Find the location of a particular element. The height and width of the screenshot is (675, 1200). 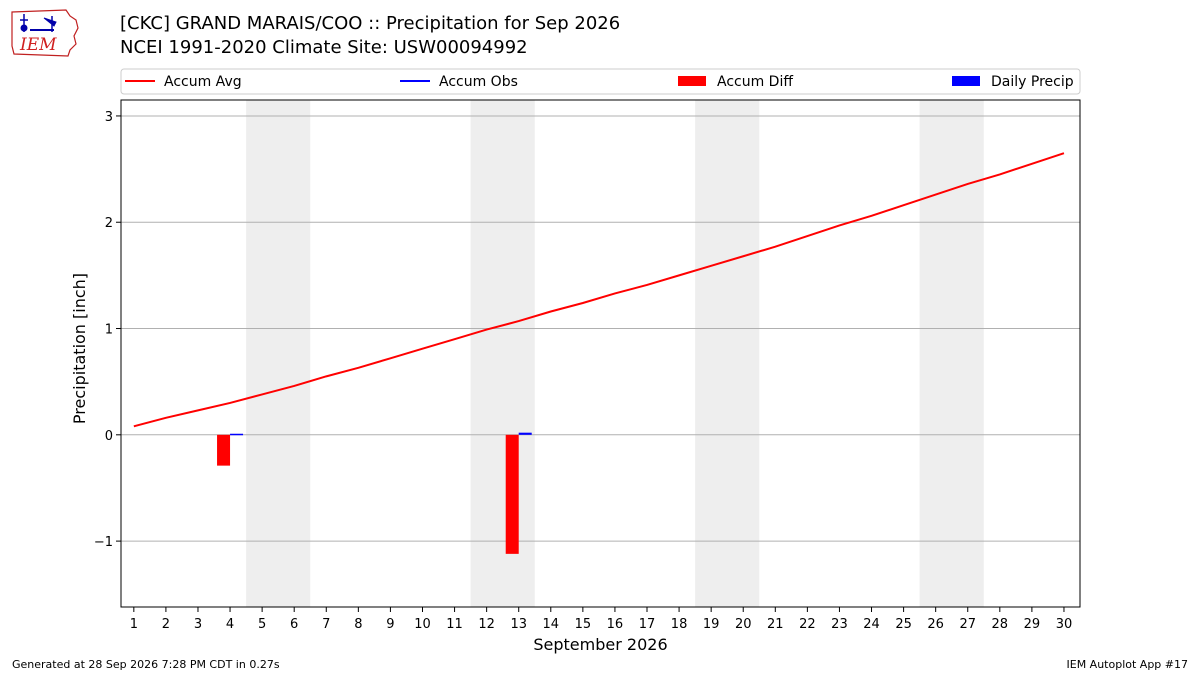

legend: Accum Avg Accum Obs Accum Diff Daily Precip is located at coordinates (600, 81).